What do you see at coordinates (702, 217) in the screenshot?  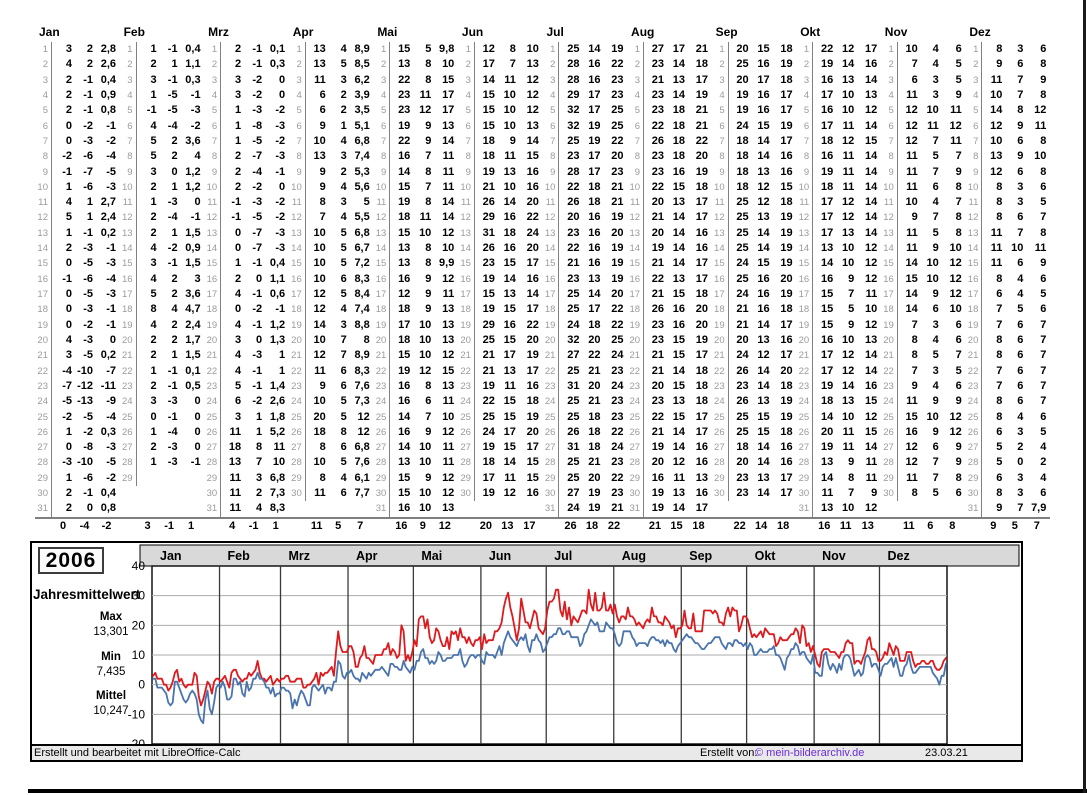 I see `mittel-cell: 17` at bounding box center [702, 217].